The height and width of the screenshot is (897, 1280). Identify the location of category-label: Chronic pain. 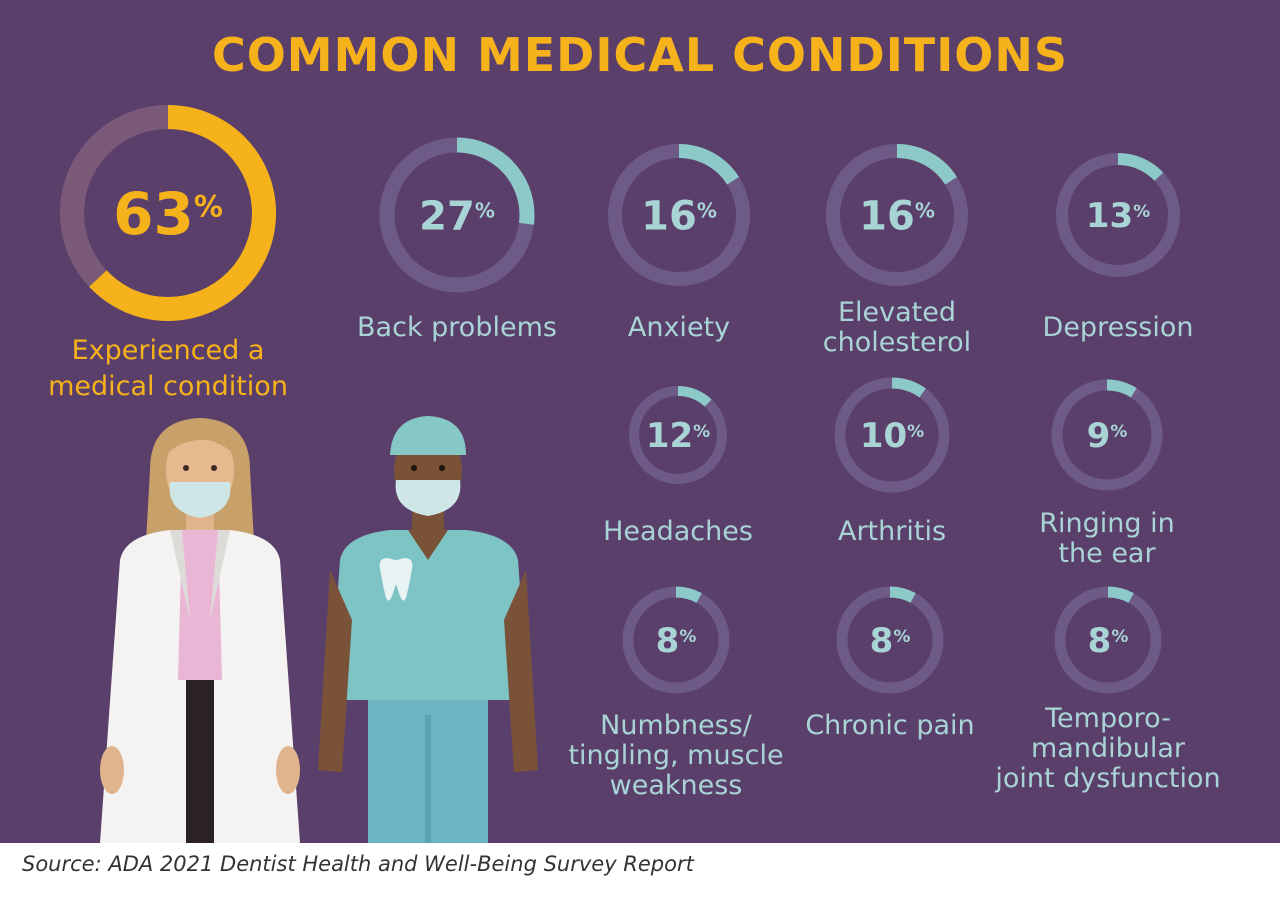
(889, 725).